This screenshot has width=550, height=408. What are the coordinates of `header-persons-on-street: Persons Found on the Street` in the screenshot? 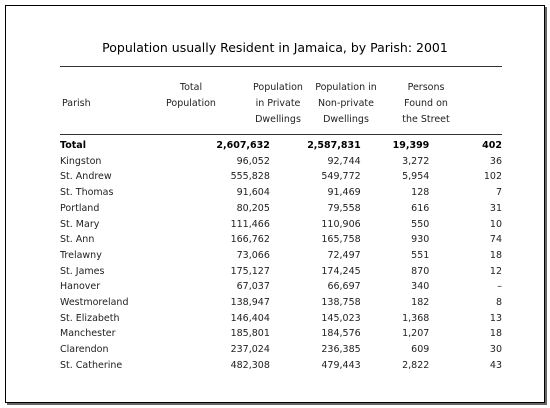 It's located at (426, 103).